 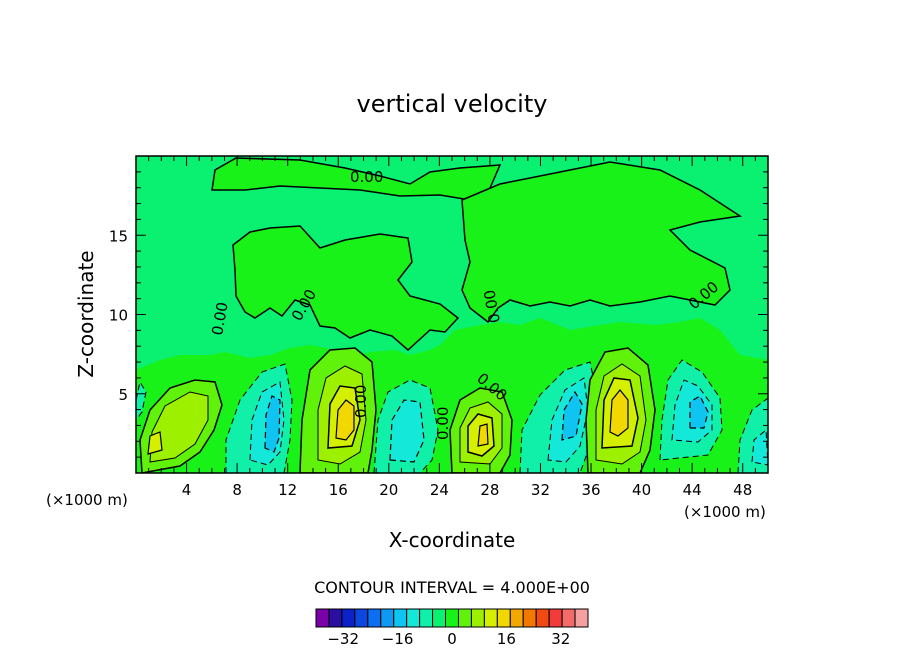 What do you see at coordinates (343, 639) in the screenshot?
I see `colorbar-tick-label: −32` at bounding box center [343, 639].